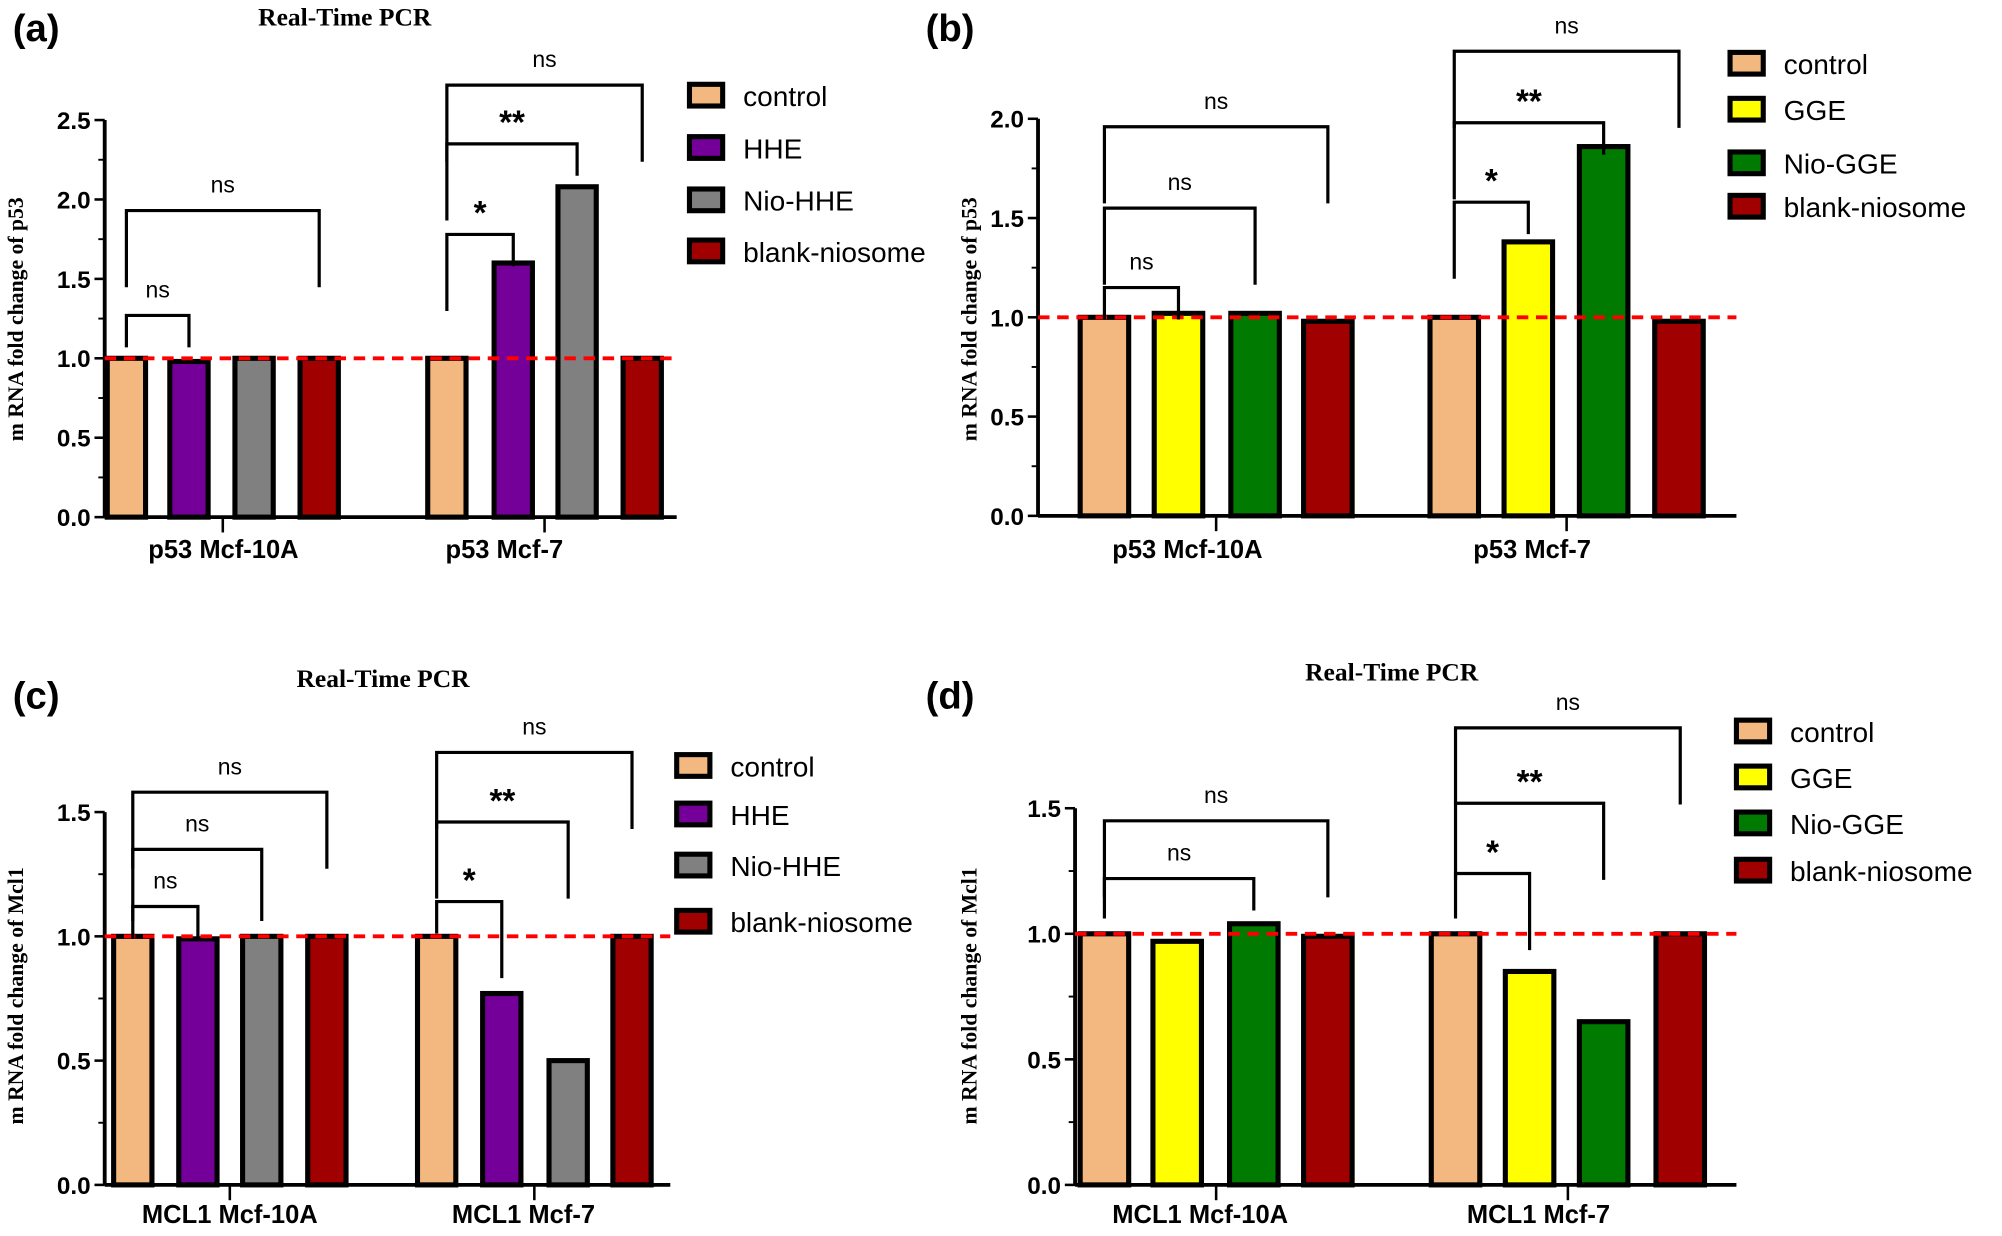 The height and width of the screenshot is (1236, 2002). What do you see at coordinates (512, 123) in the screenshot?
I see `significance-label: **` at bounding box center [512, 123].